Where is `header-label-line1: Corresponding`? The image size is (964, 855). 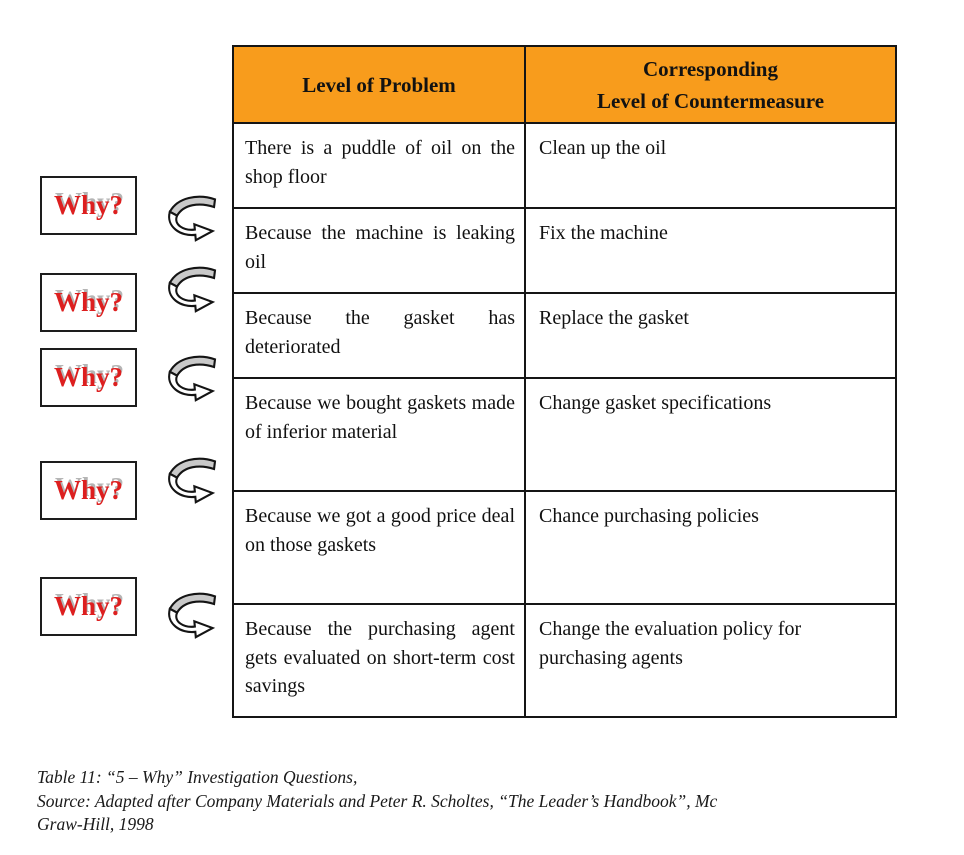 header-label-line1: Corresponding is located at coordinates (710, 68).